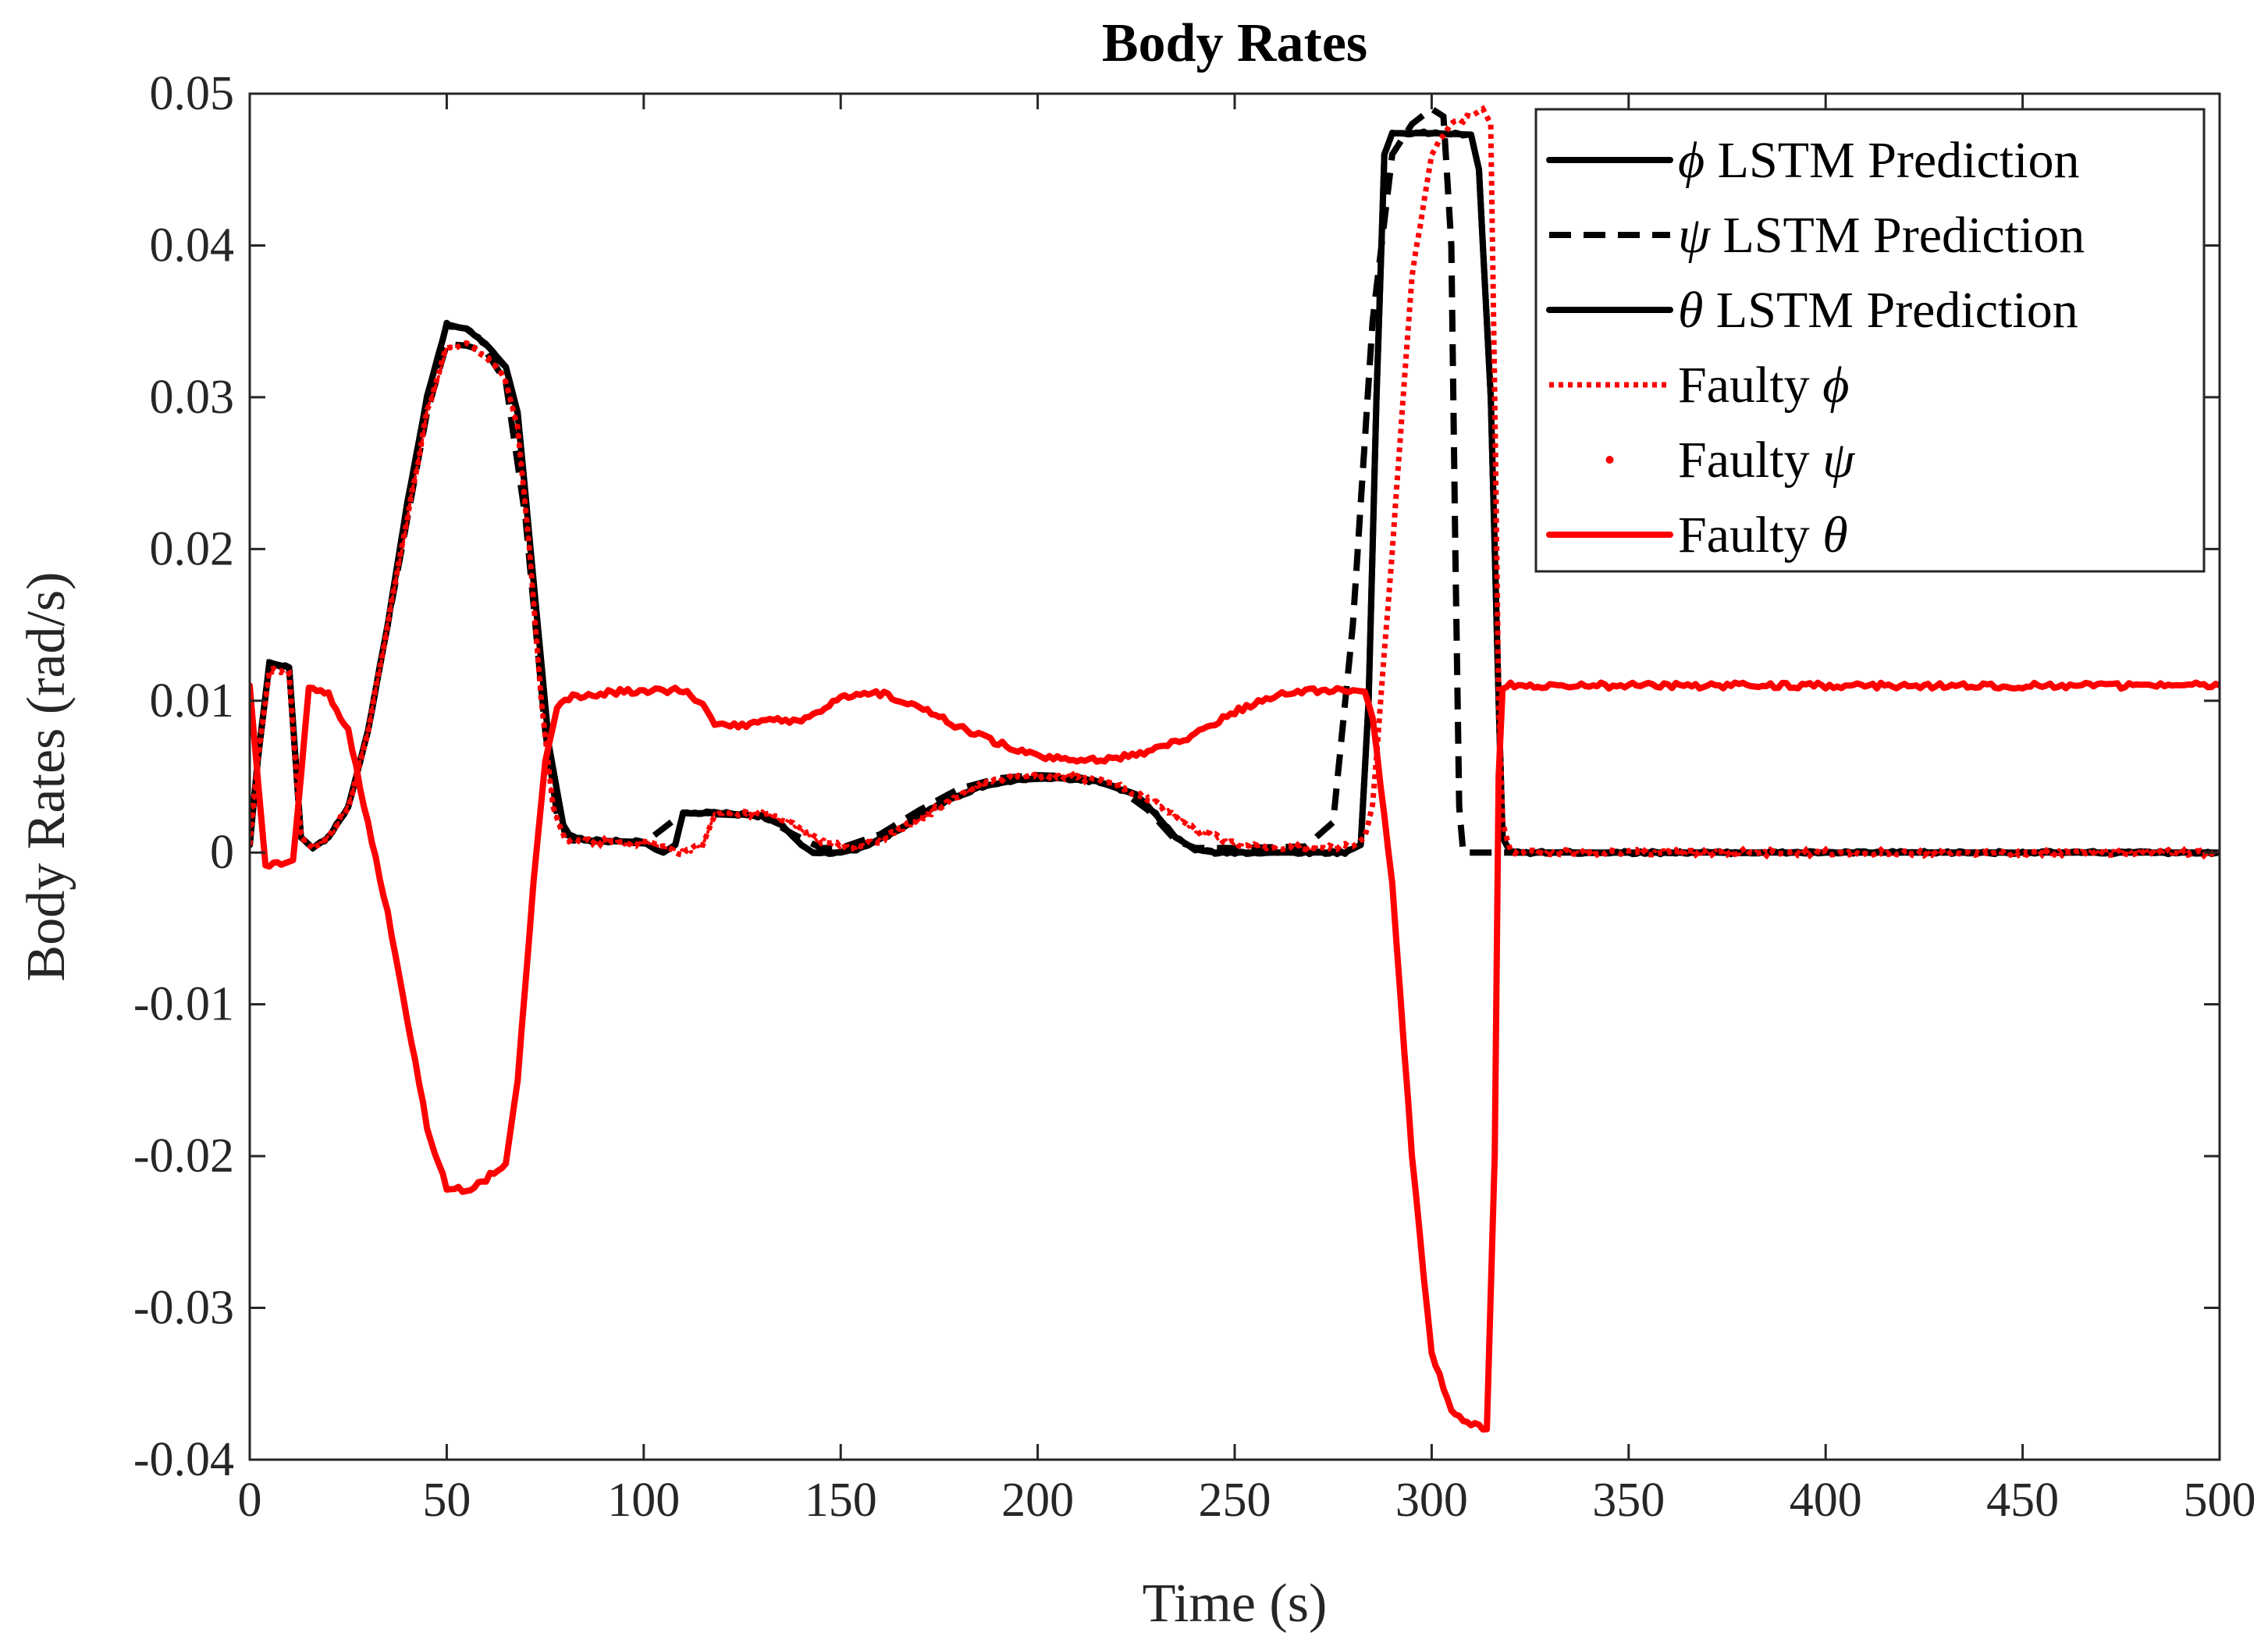 The height and width of the screenshot is (1647, 2268). I want to click on y-tick-label: -0.01, so click(184, 1004).